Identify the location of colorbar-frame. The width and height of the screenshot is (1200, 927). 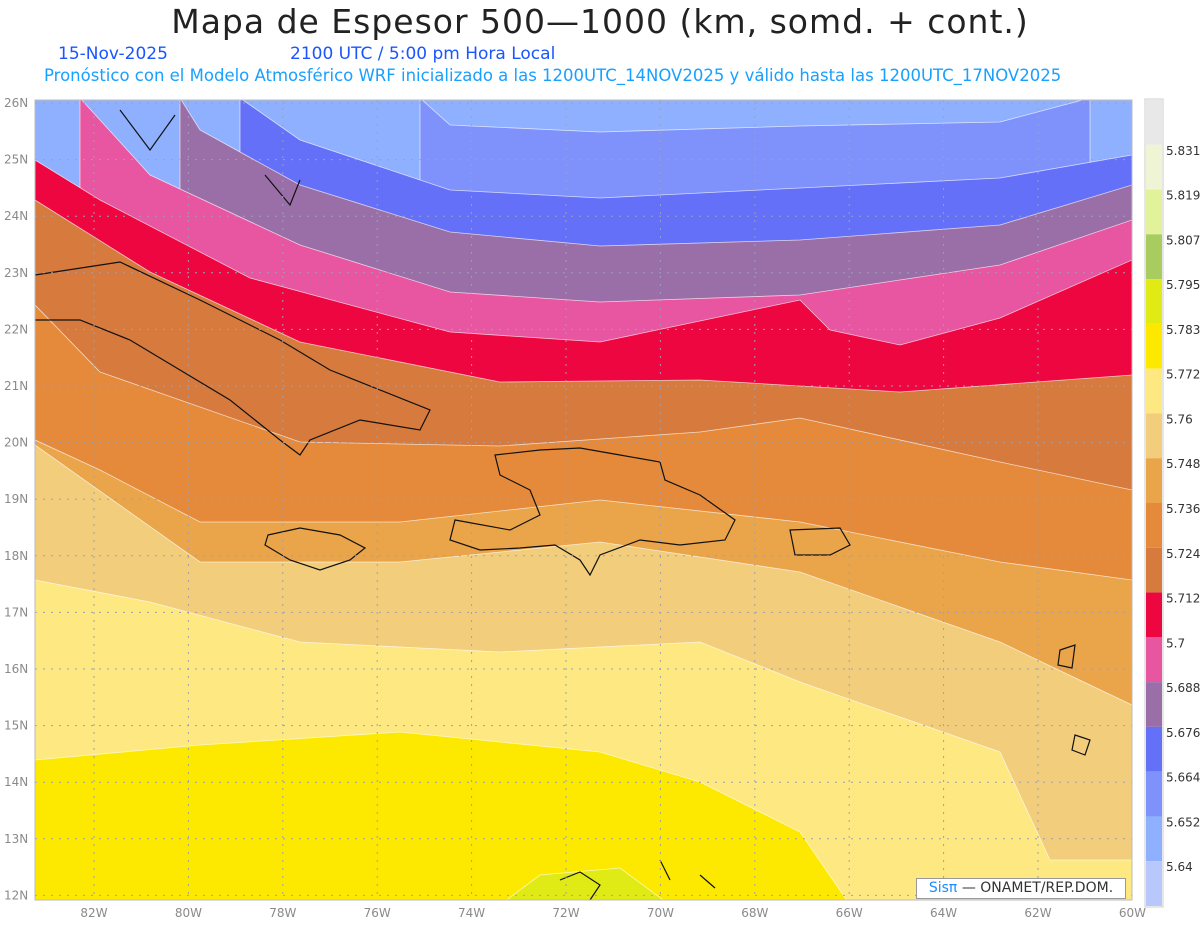
(1154, 503).